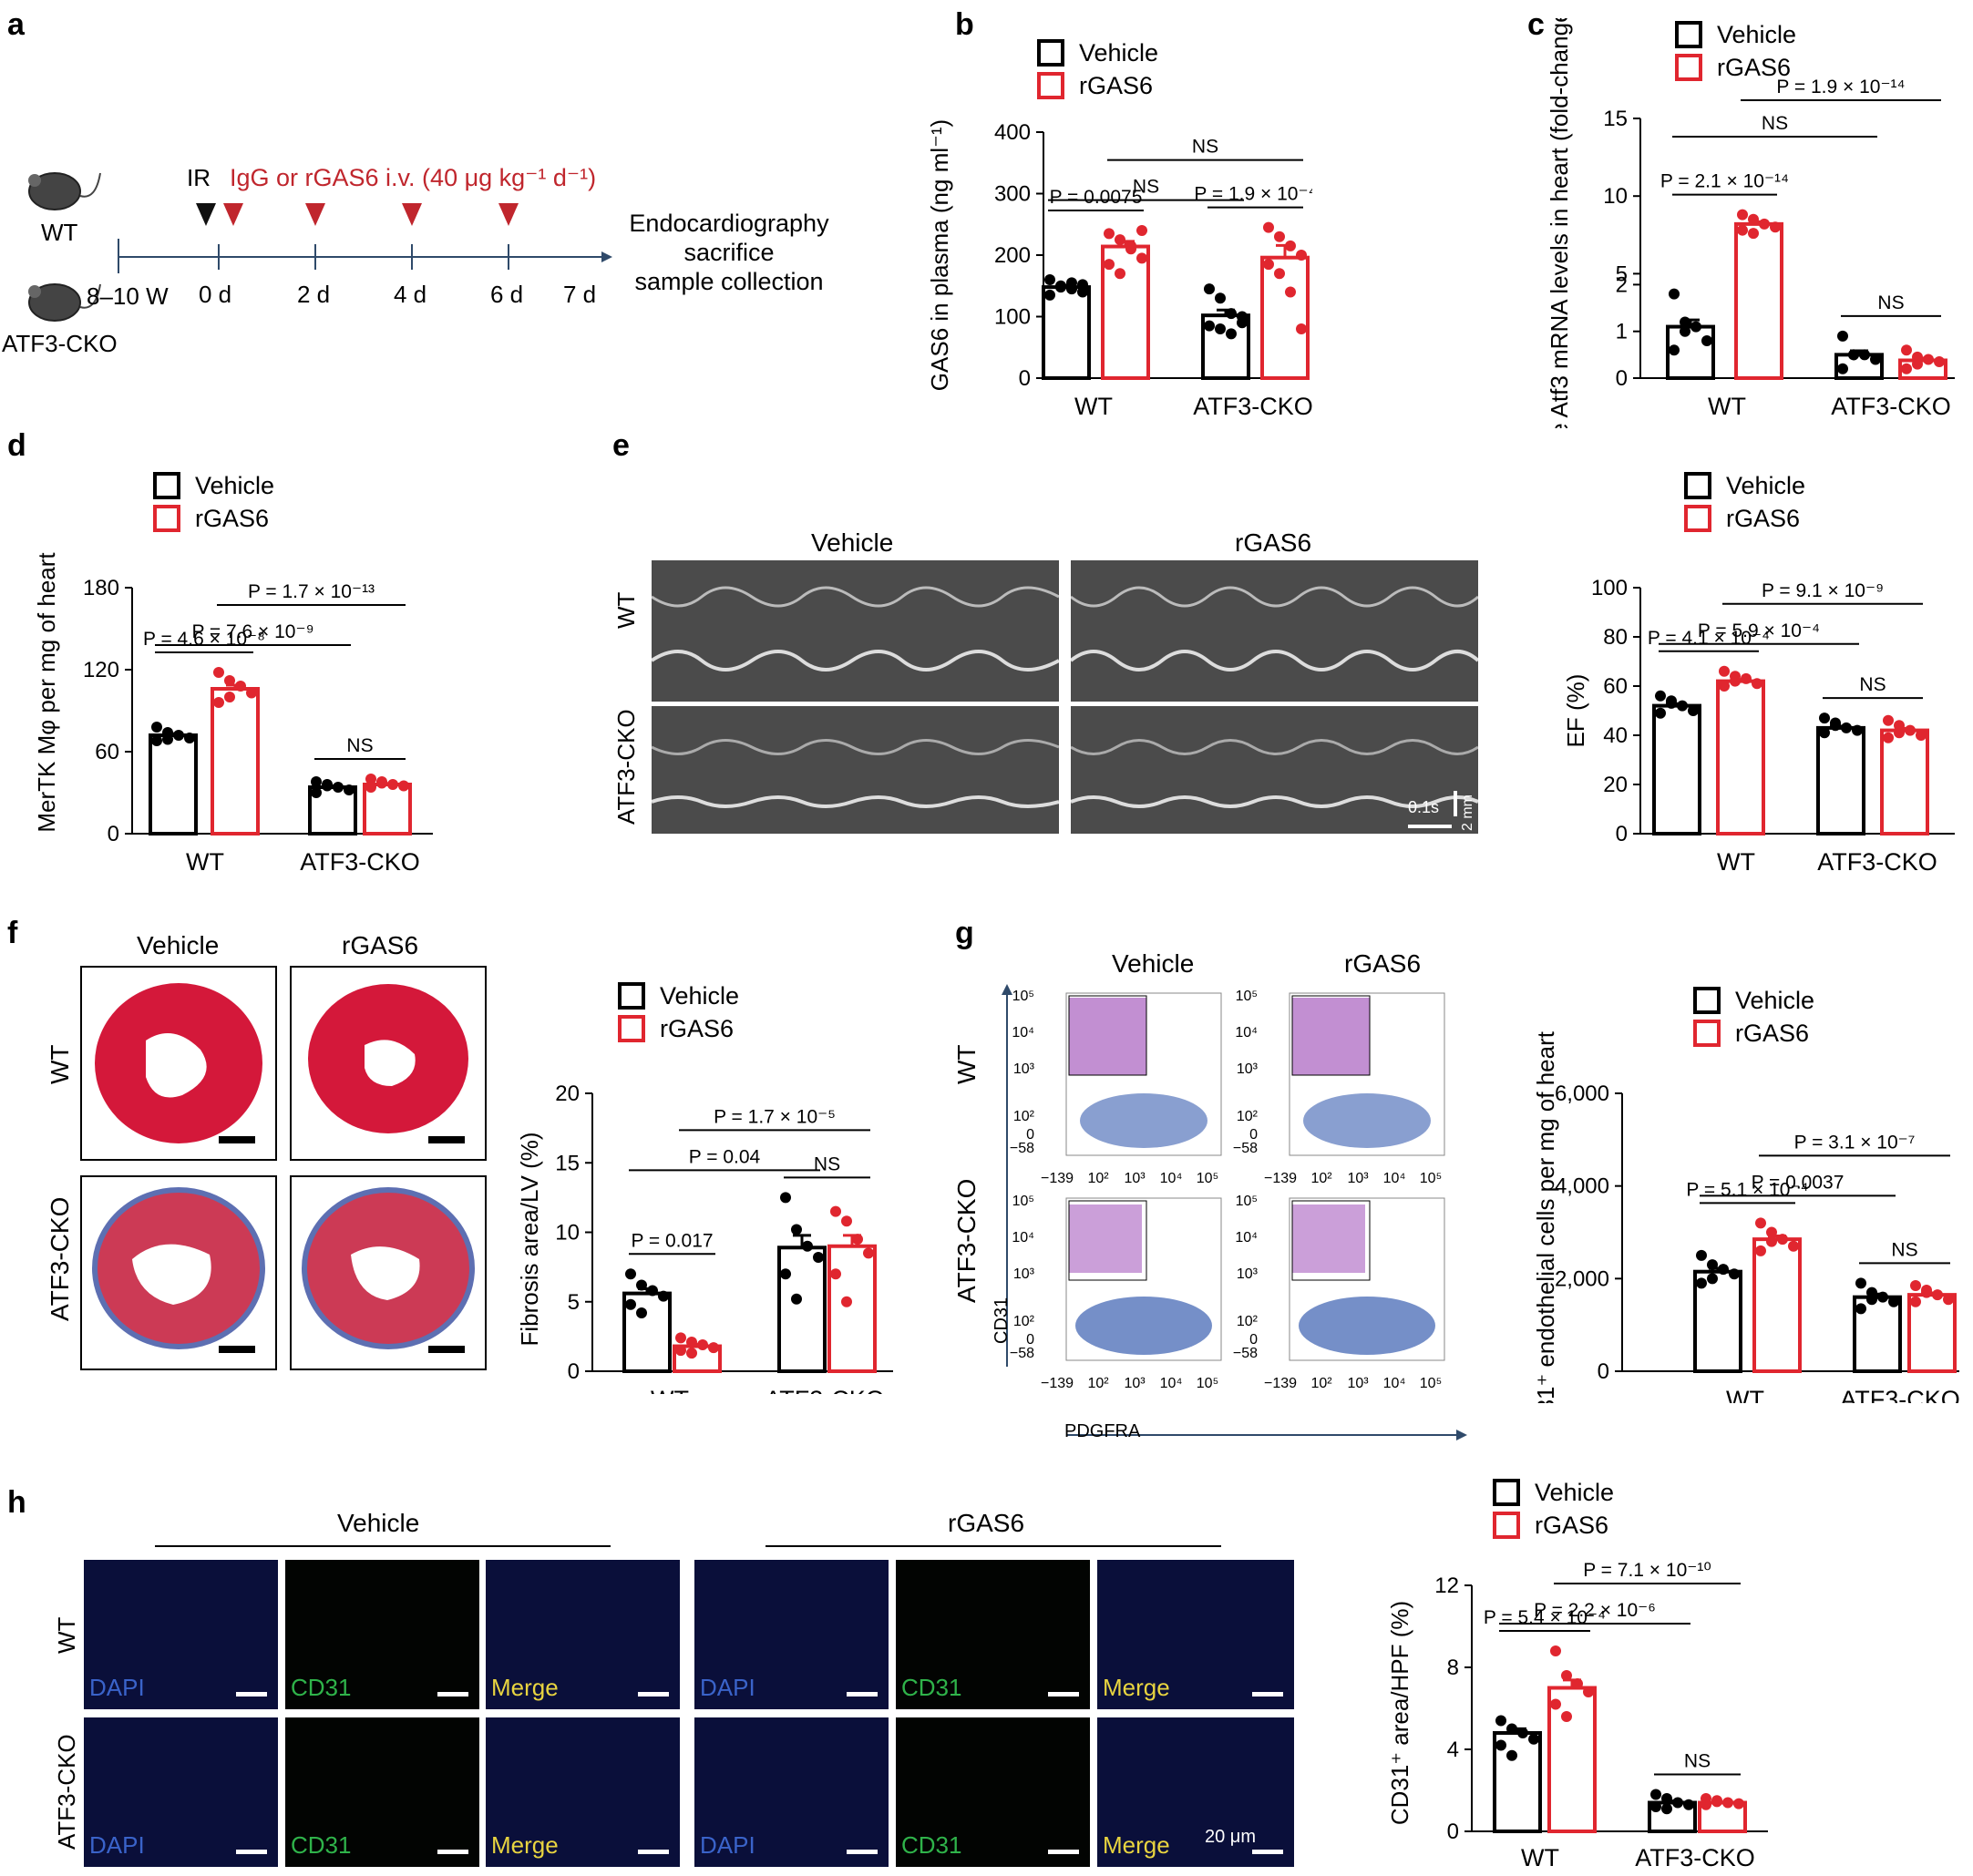  Describe the element at coordinates (986, 1523) in the screenshot. I see `if-col-rgas6: rGAS6` at that location.